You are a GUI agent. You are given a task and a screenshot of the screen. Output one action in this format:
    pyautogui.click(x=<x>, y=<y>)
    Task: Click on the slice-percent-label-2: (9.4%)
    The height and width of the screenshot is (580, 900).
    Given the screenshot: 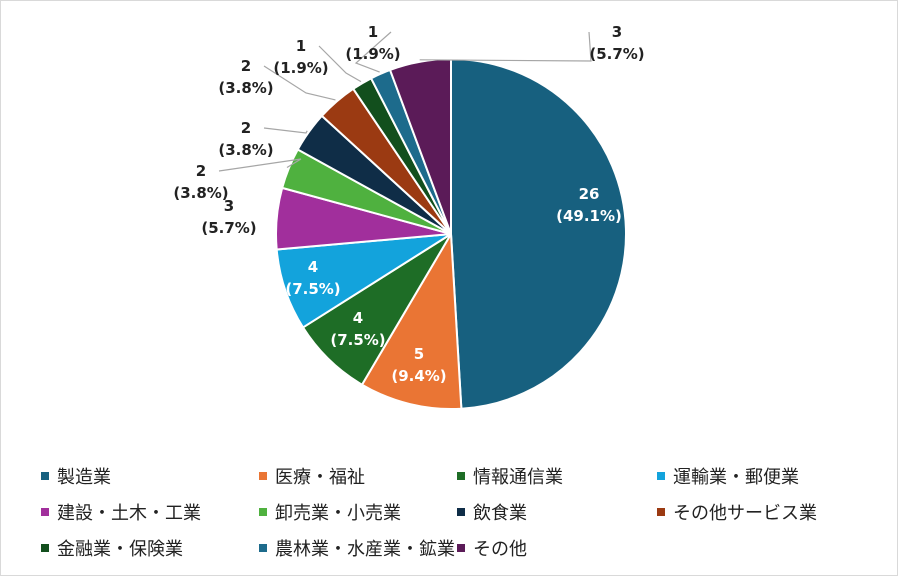 What is the action you would take?
    pyautogui.click(x=418, y=376)
    